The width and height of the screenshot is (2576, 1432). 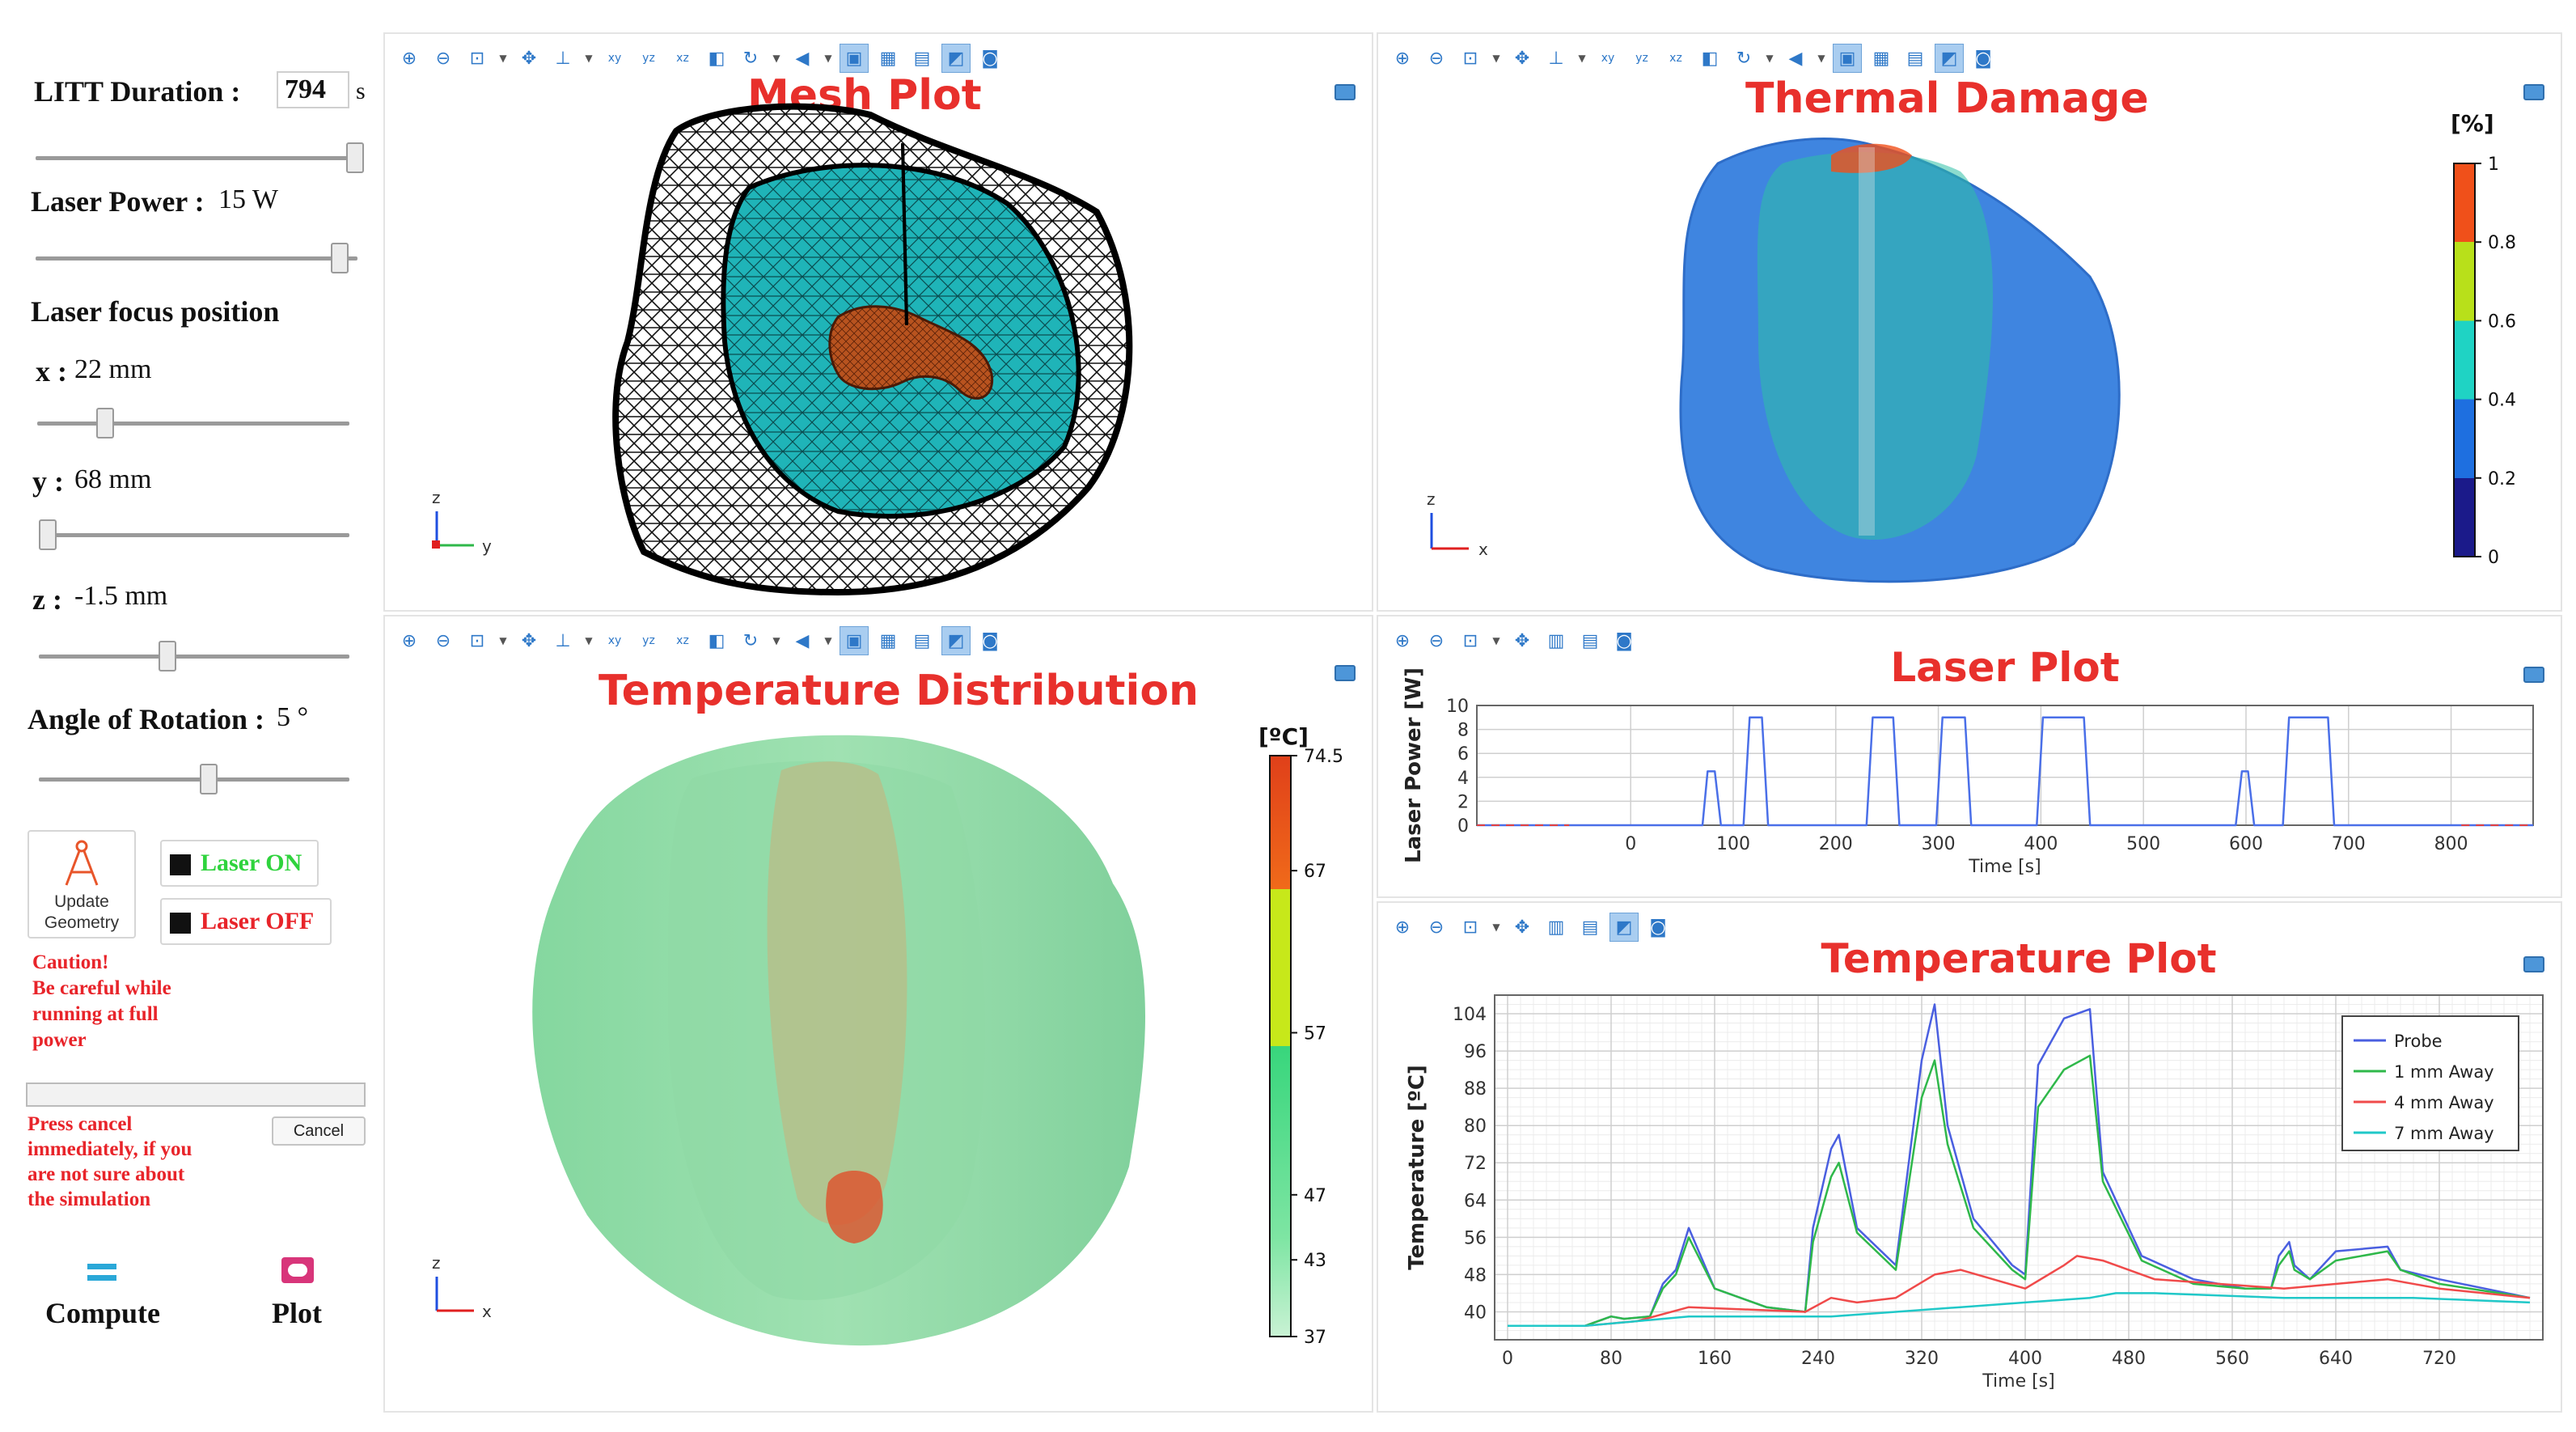 I want to click on power-slider, so click(x=197, y=259).